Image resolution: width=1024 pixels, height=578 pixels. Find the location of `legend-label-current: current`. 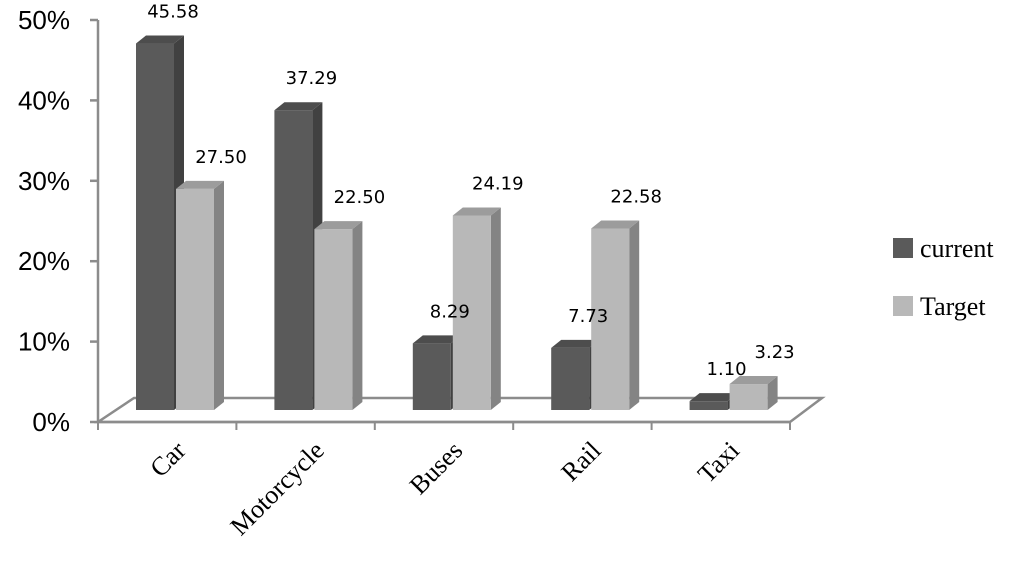

legend-label-current: current is located at coordinates (957, 248).